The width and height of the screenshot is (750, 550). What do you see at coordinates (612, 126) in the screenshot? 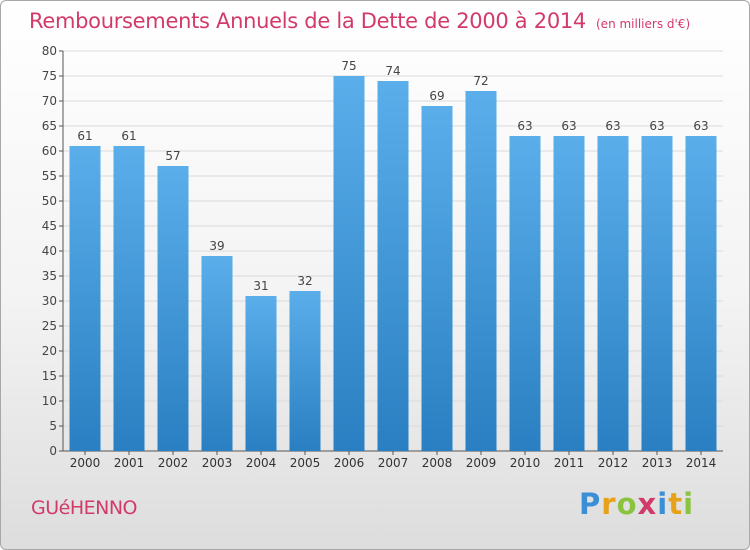
I see `value-label-2012: 63` at bounding box center [612, 126].